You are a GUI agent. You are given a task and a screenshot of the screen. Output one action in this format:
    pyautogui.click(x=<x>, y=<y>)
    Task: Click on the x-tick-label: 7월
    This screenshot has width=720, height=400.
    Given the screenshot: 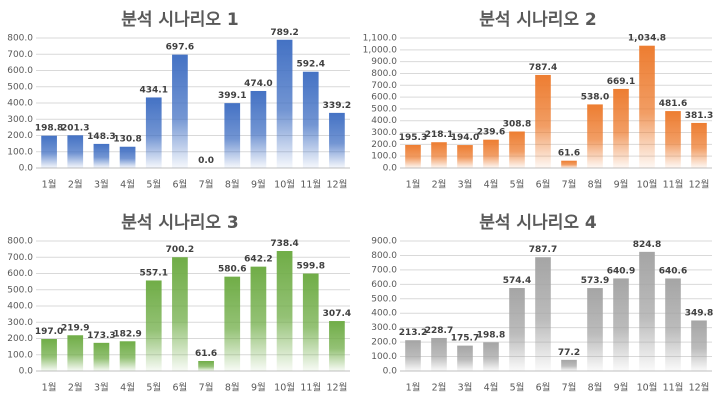 What is the action you would take?
    pyautogui.click(x=206, y=388)
    